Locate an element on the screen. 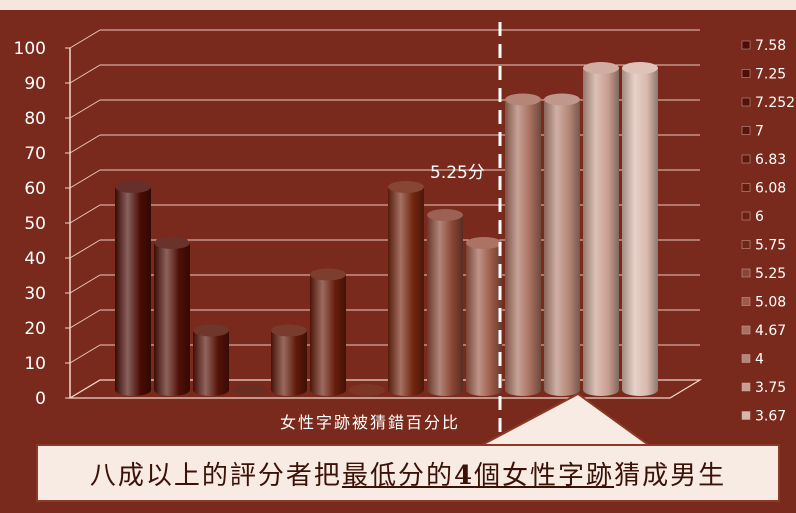 This screenshot has width=796, height=513. y-tick-label: 60 is located at coordinates (35, 189).